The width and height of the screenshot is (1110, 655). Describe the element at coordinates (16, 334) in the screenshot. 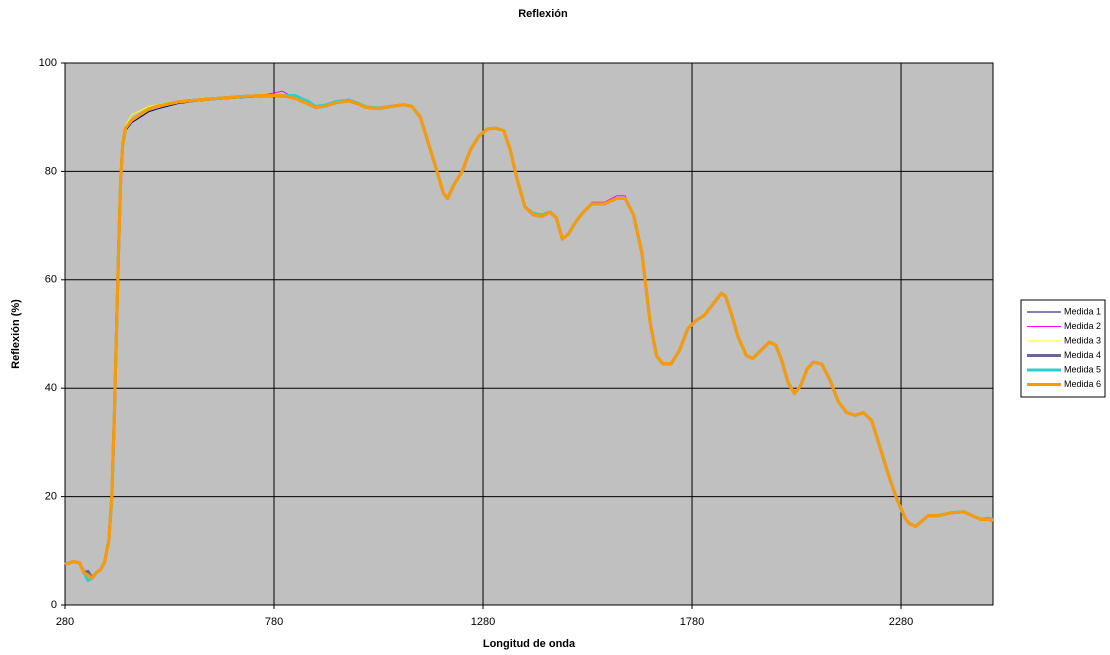

I see `y-axis-label: Reflexión (%)` at that location.